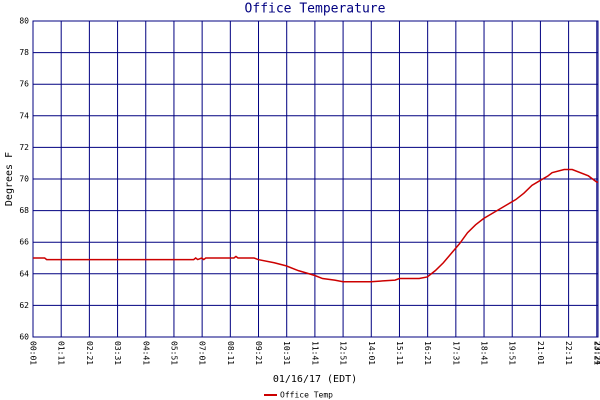  Describe the element at coordinates (24, 179) in the screenshot. I see `y-tick-label: 70` at that location.